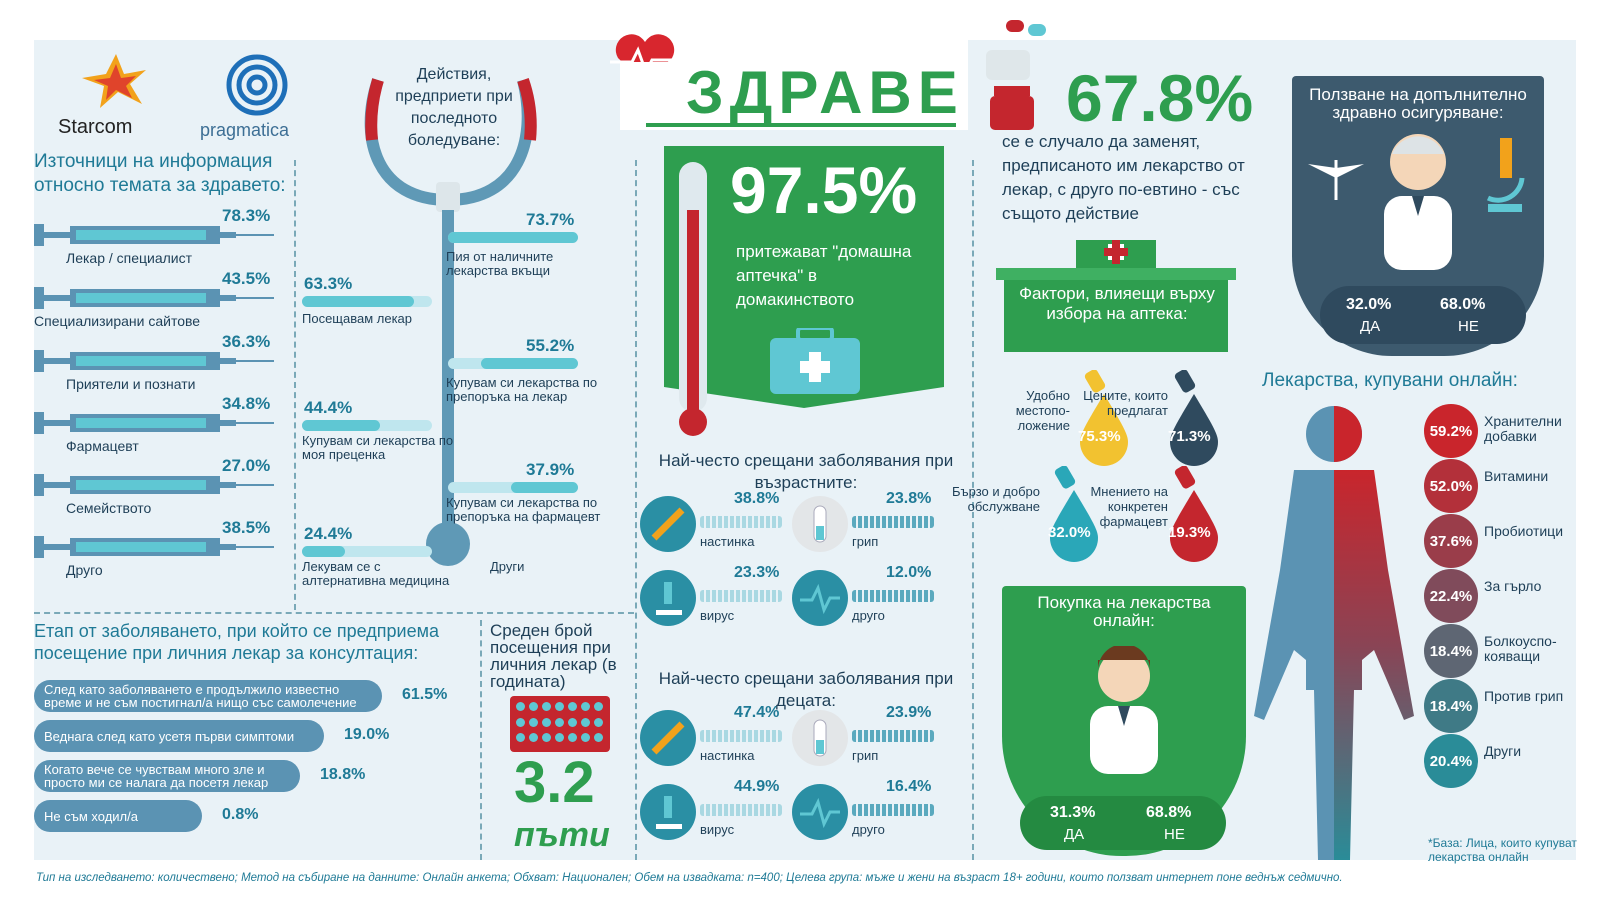  What do you see at coordinates (343, 774) in the screenshot?
I see `stage-value: 18.8%` at bounding box center [343, 774].